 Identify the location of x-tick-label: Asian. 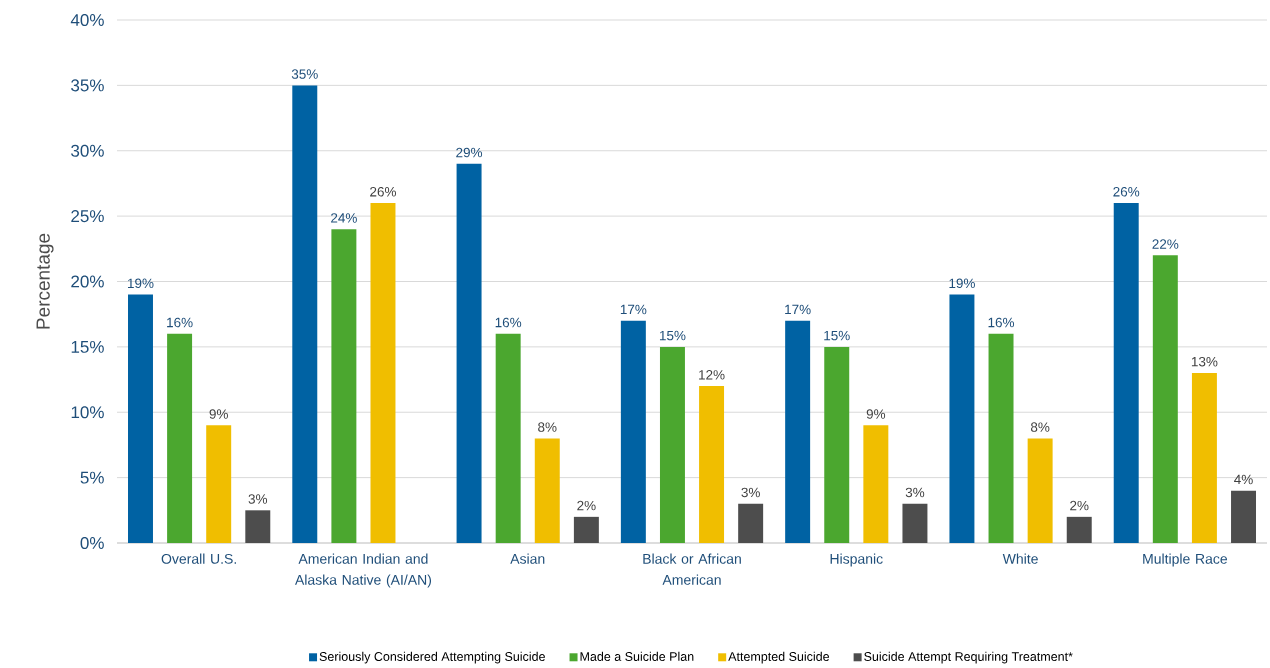
(527, 558).